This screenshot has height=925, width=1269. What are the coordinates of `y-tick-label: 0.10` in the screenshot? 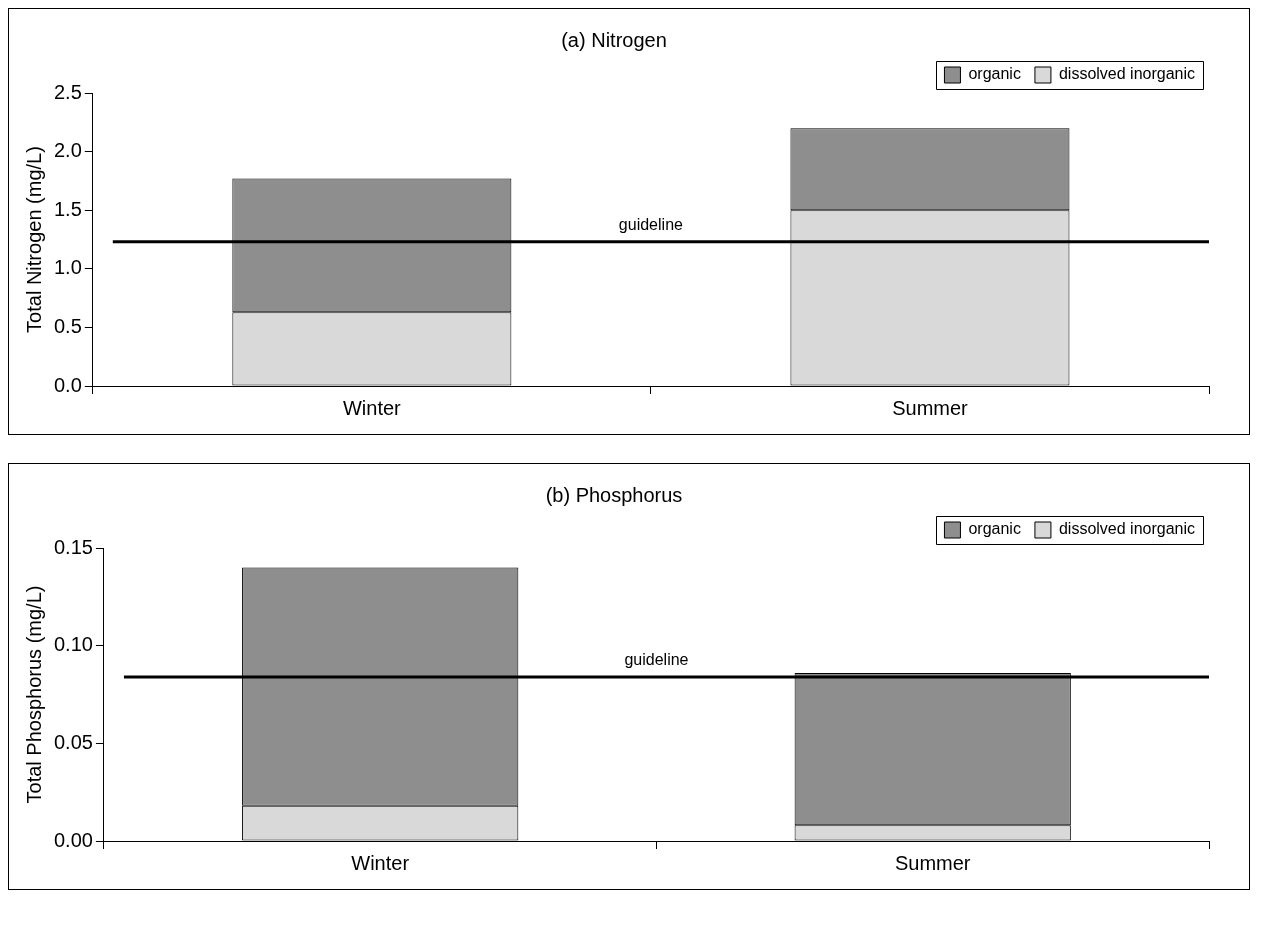 It's located at (73, 644).